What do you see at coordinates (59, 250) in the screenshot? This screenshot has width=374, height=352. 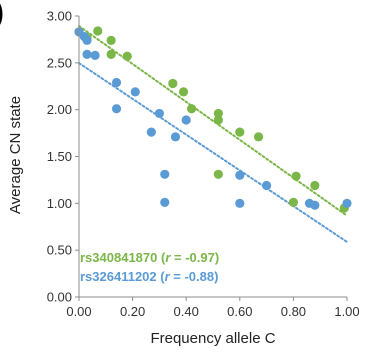 I see `y-tick-label: 0.50` at bounding box center [59, 250].